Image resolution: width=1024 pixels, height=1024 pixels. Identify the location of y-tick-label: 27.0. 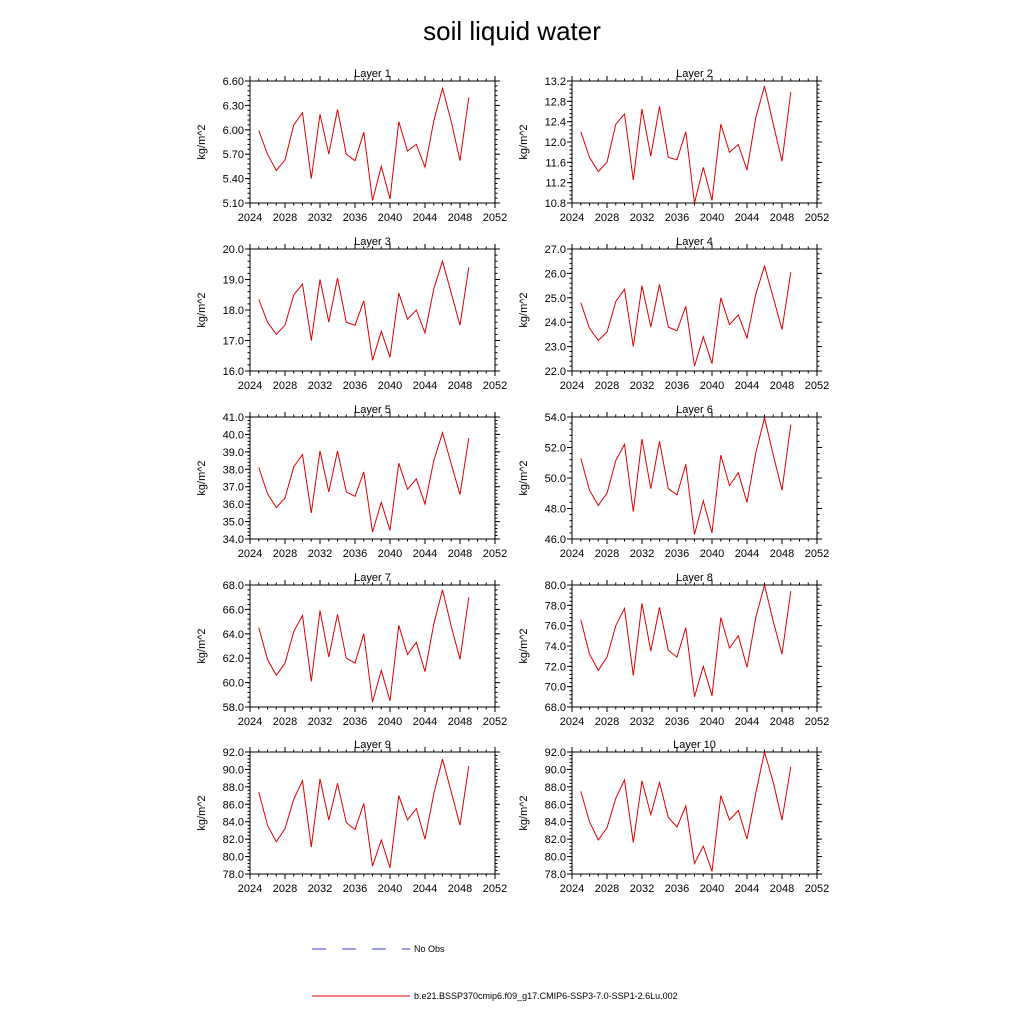
(555, 250).